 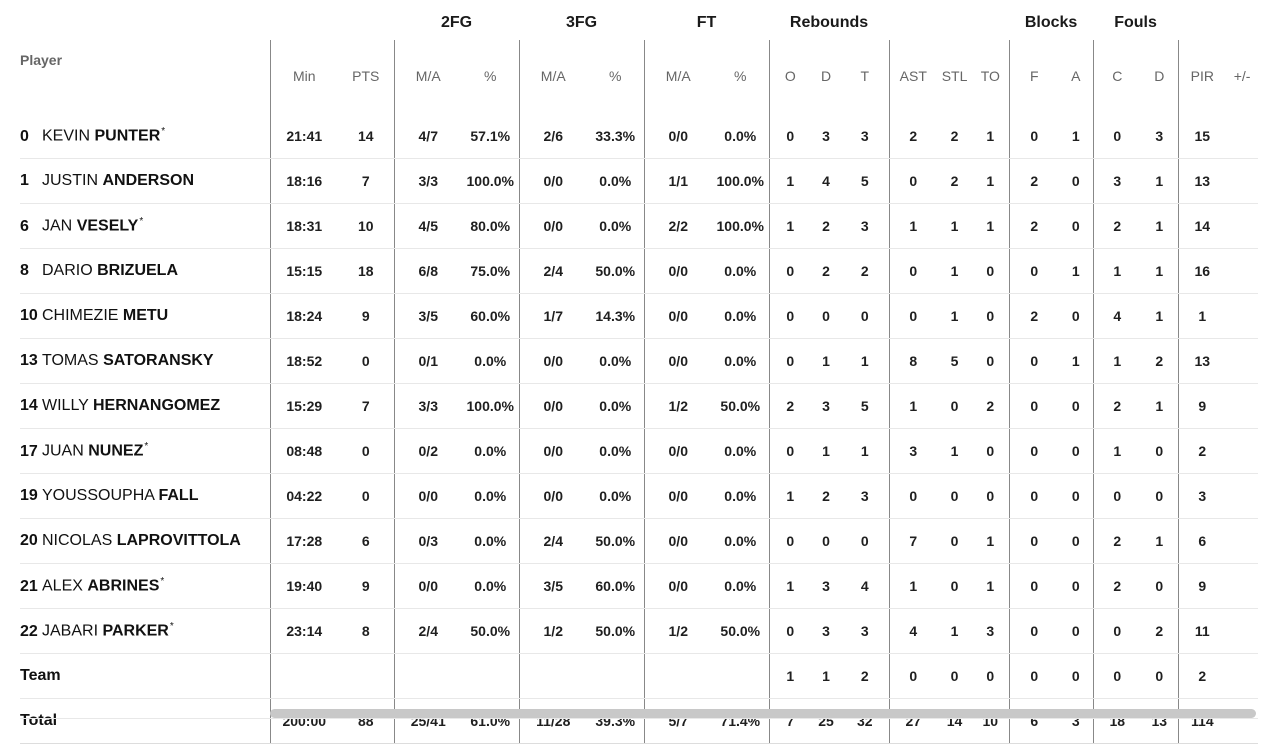 I want to click on group-empty-ast, so click(x=949, y=20).